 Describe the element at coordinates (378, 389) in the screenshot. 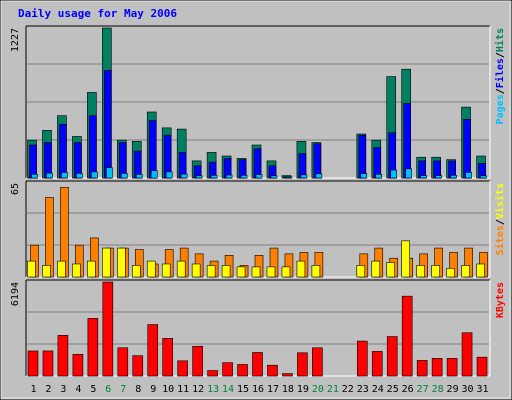

I see `x-tick-label-day-24: 24` at that location.